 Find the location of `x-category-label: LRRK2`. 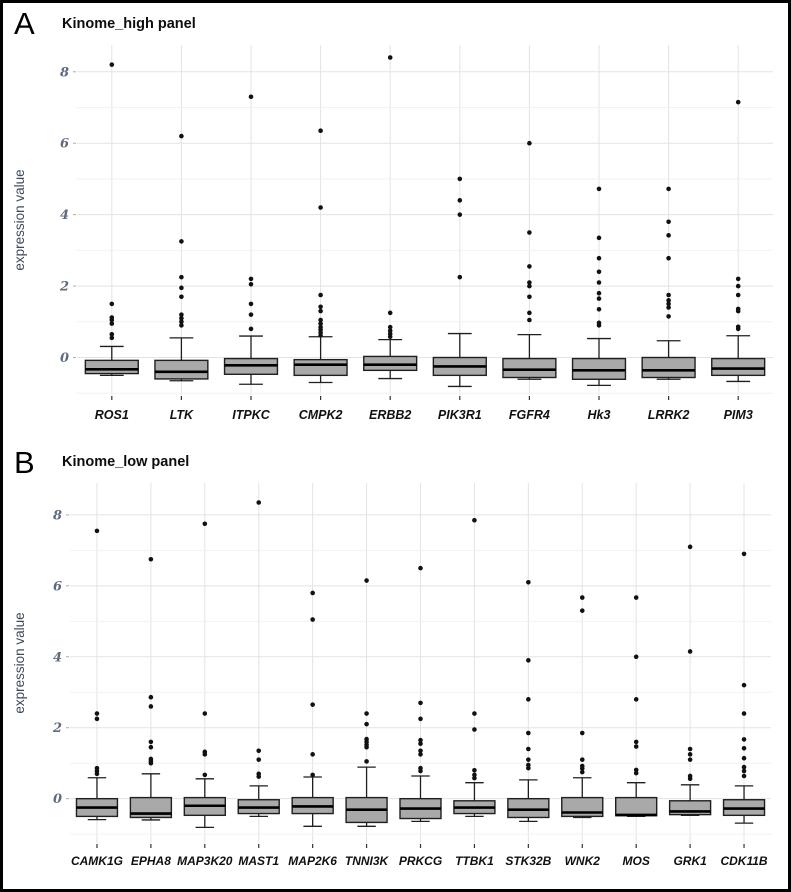

x-category-label: LRRK2 is located at coordinates (669, 415).